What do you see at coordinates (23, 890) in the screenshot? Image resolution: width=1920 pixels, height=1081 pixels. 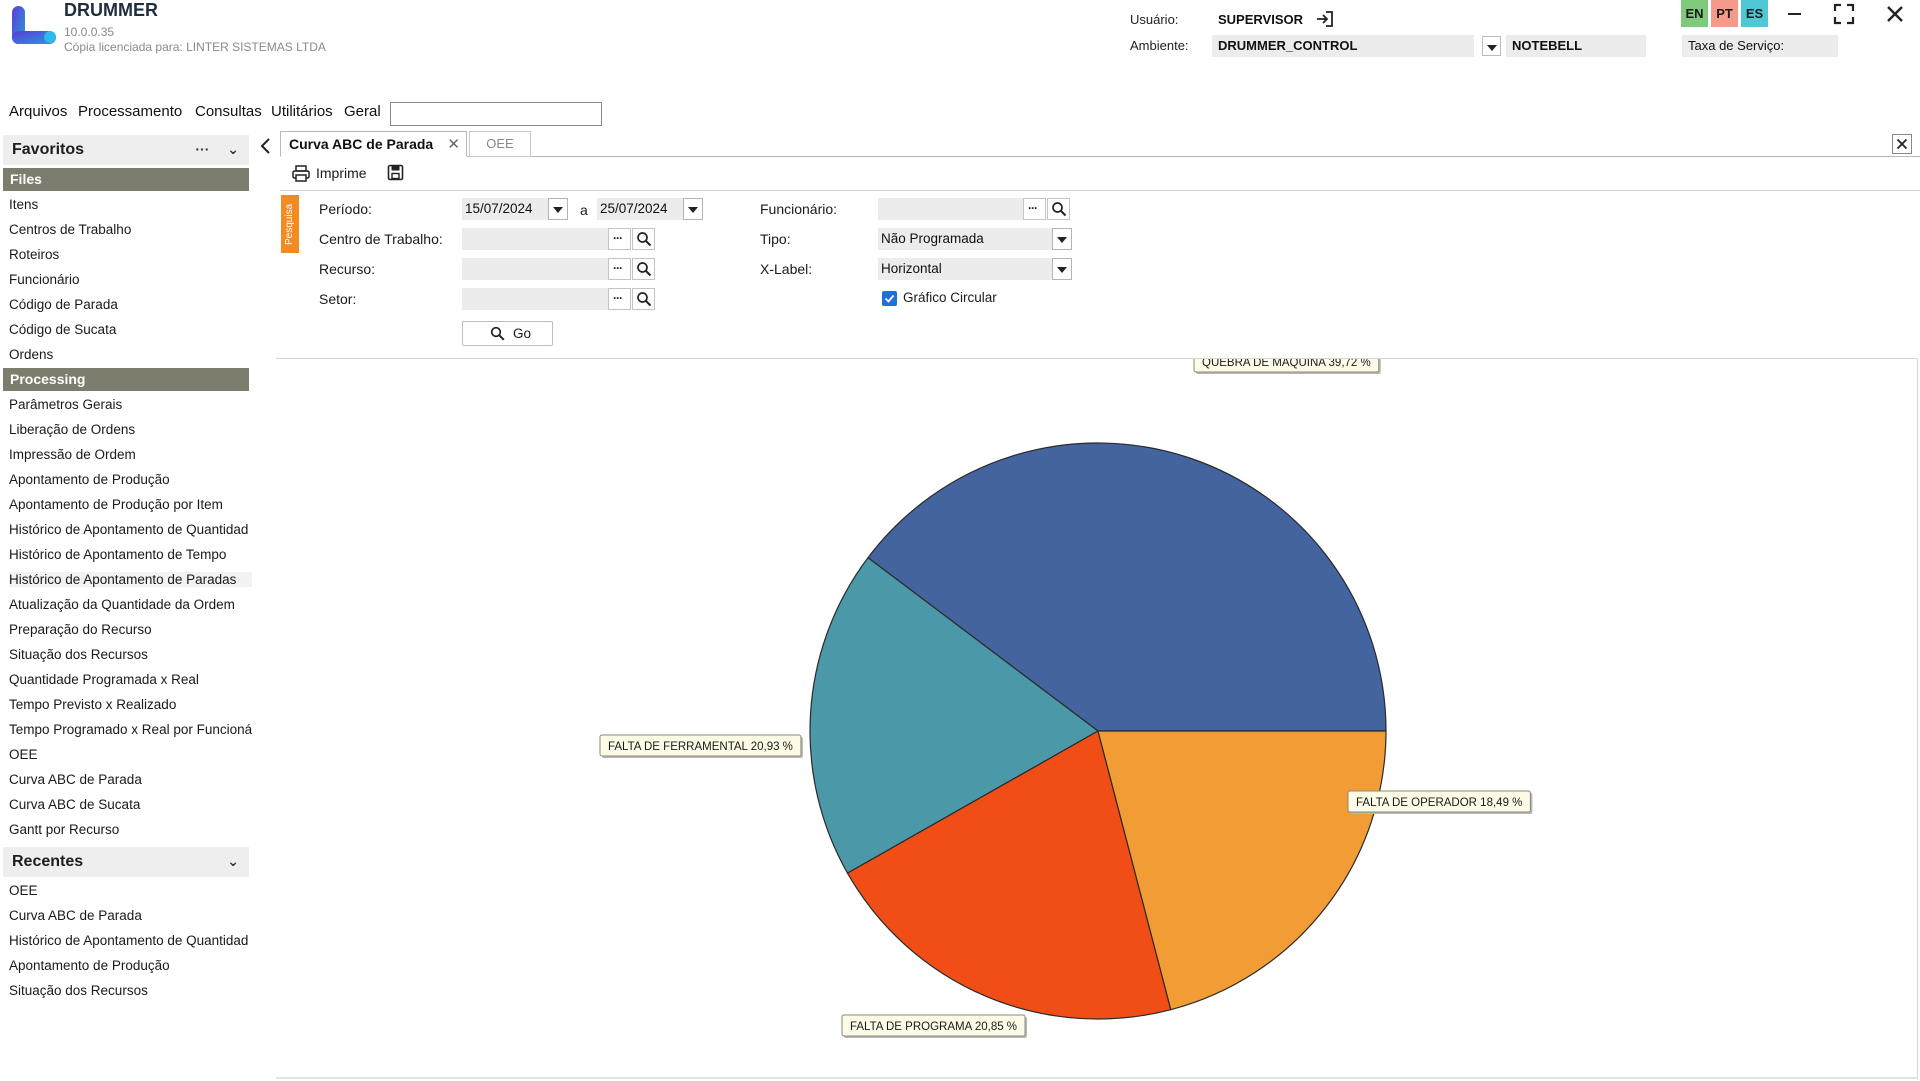 I see `recent-item: OEE` at bounding box center [23, 890].